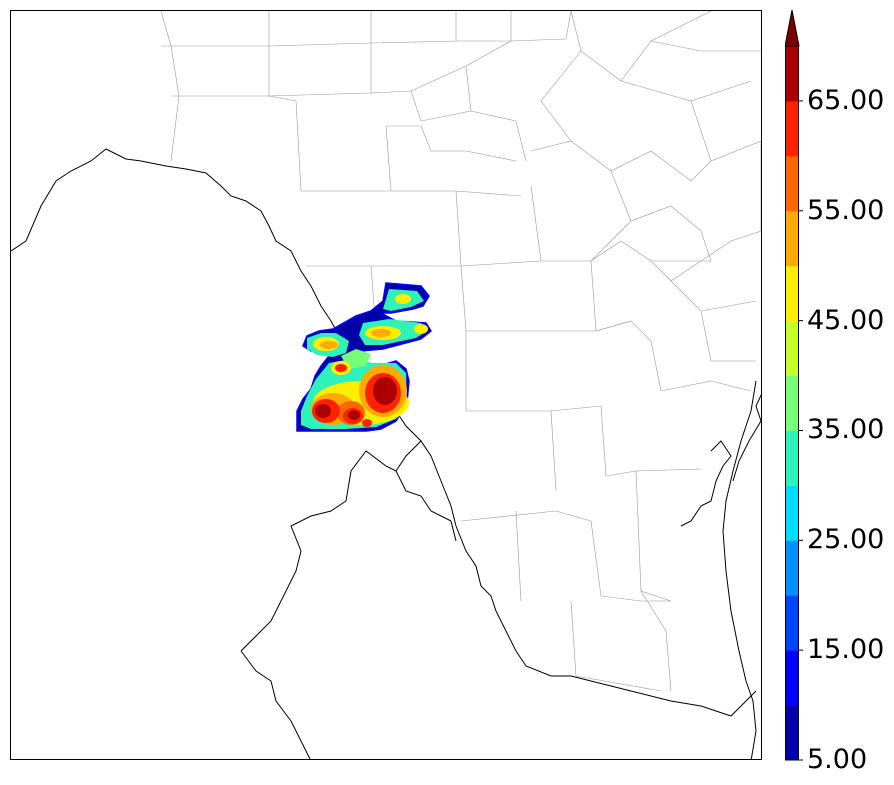 The height and width of the screenshot is (785, 894). I want to click on colorbar-tick-label: 5.00, so click(837, 759).